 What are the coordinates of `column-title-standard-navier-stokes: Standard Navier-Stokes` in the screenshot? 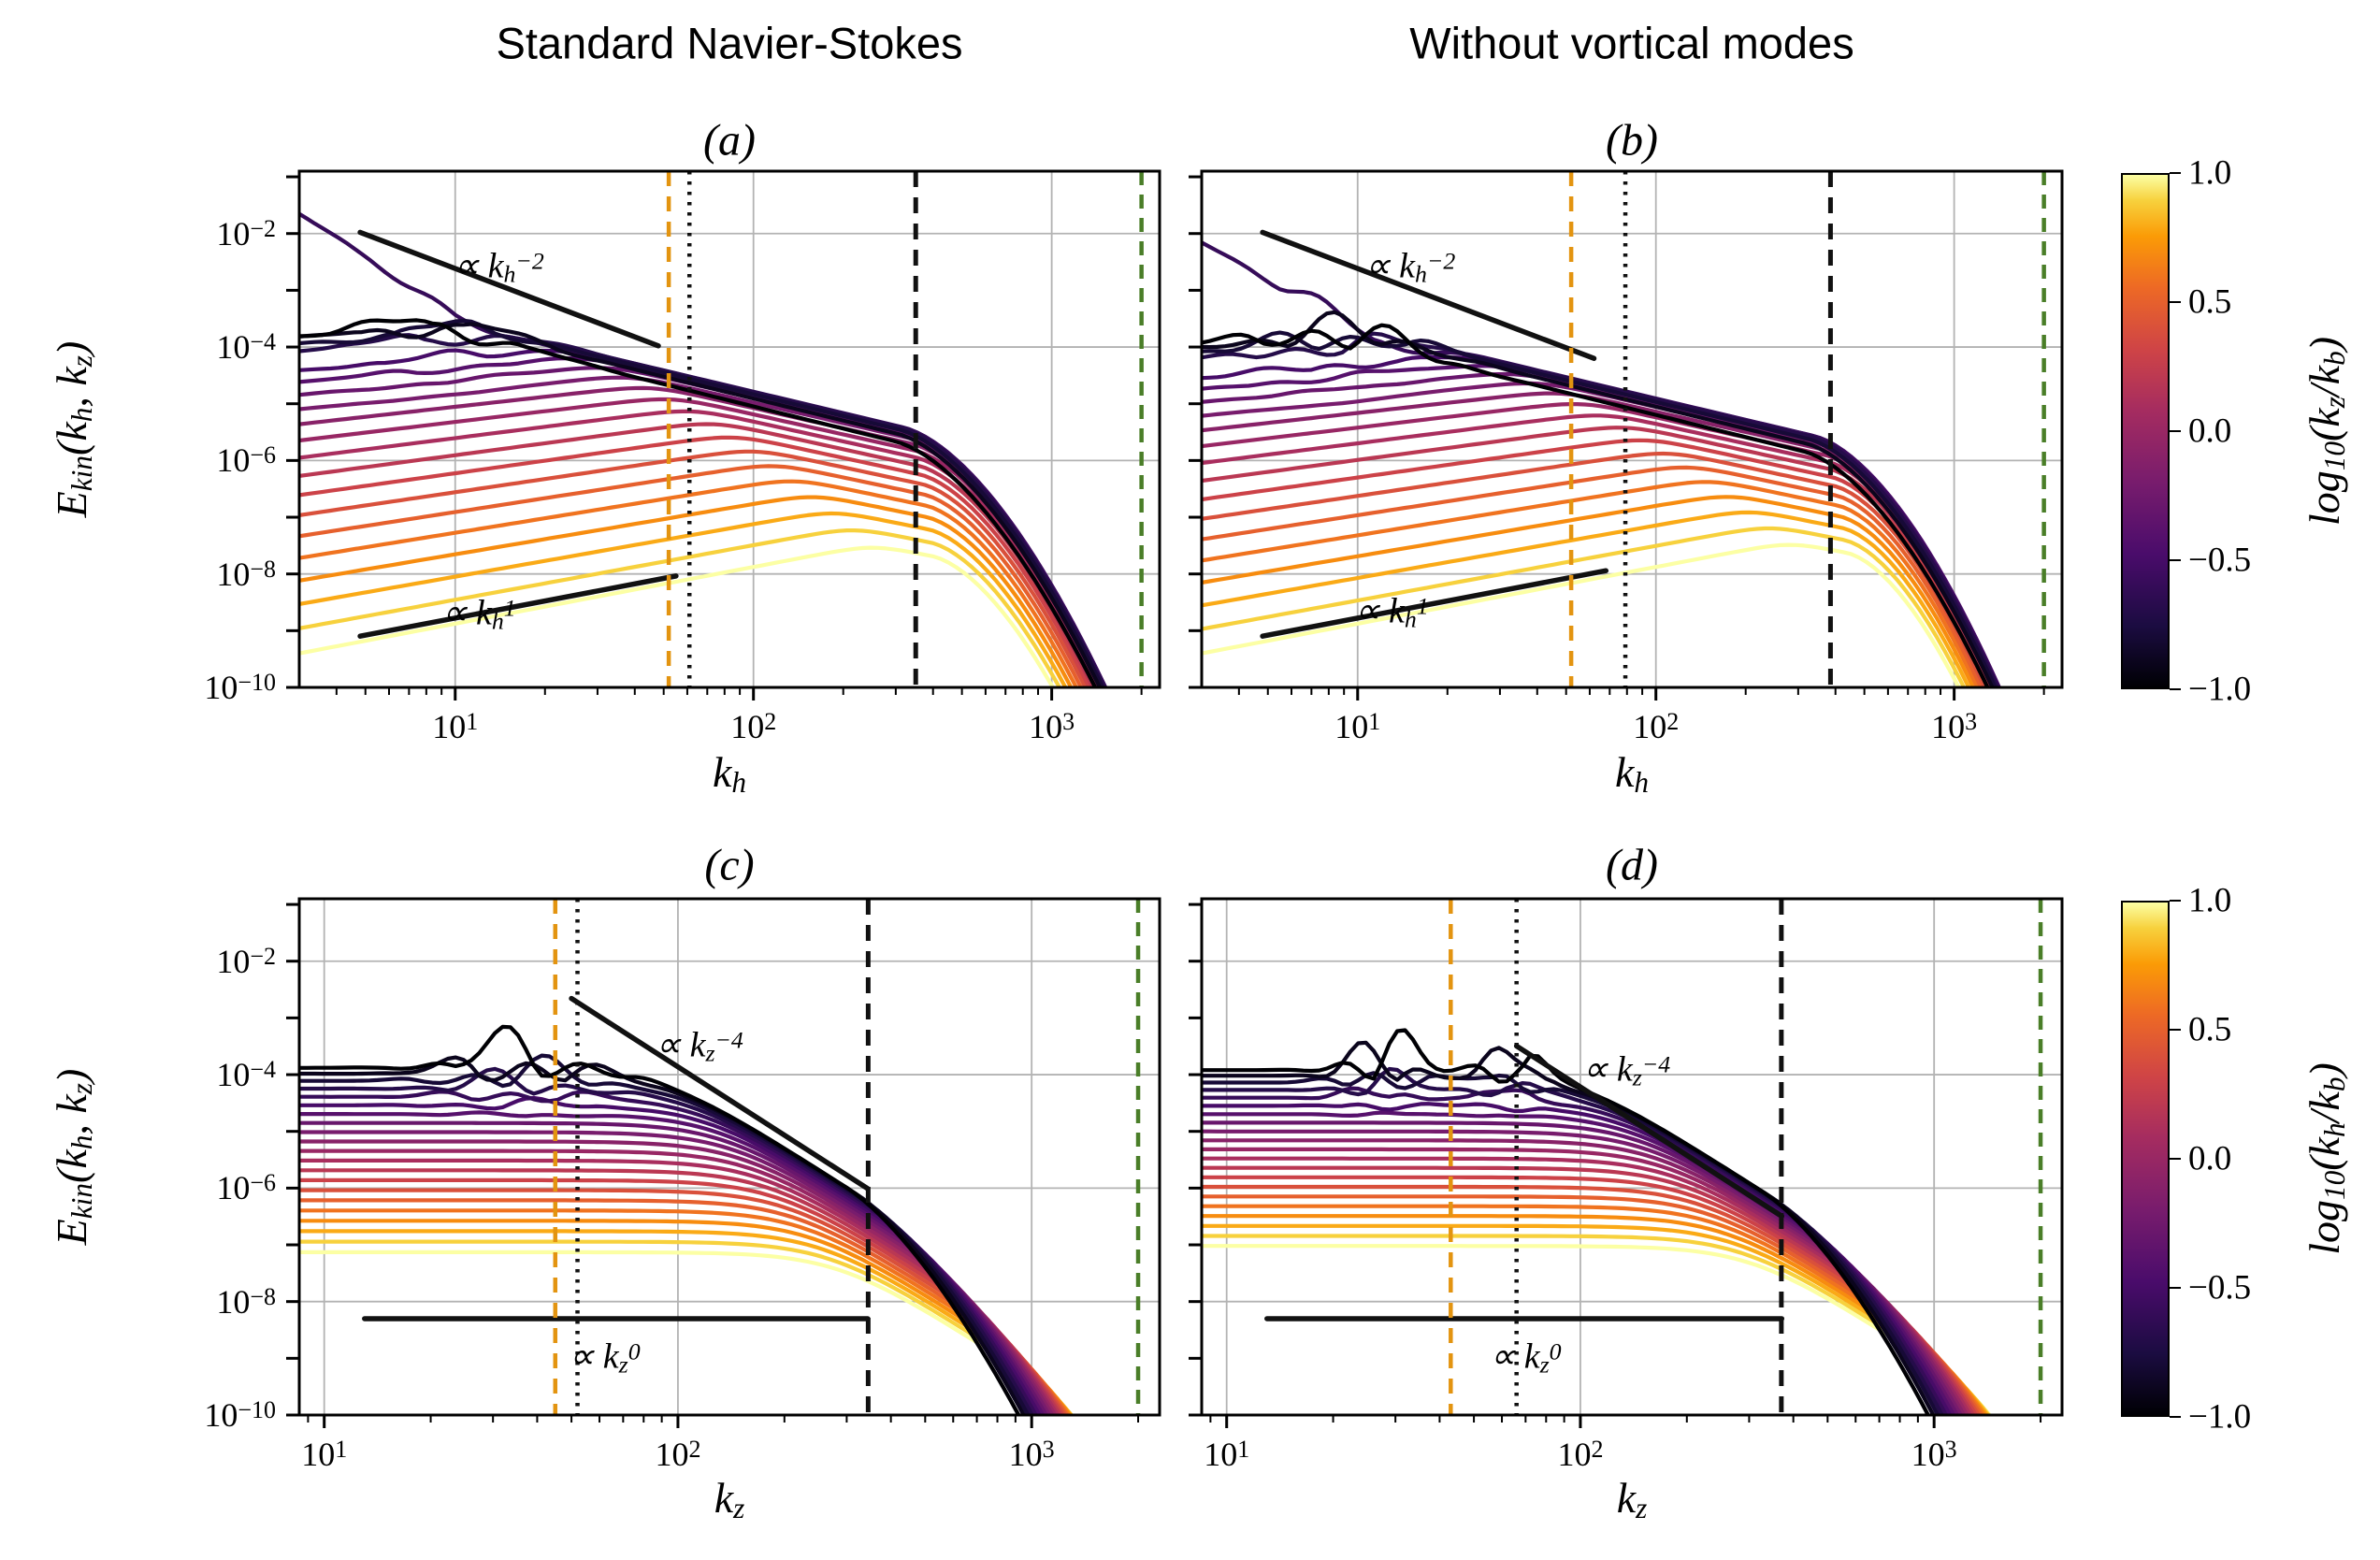 It's located at (729, 43).